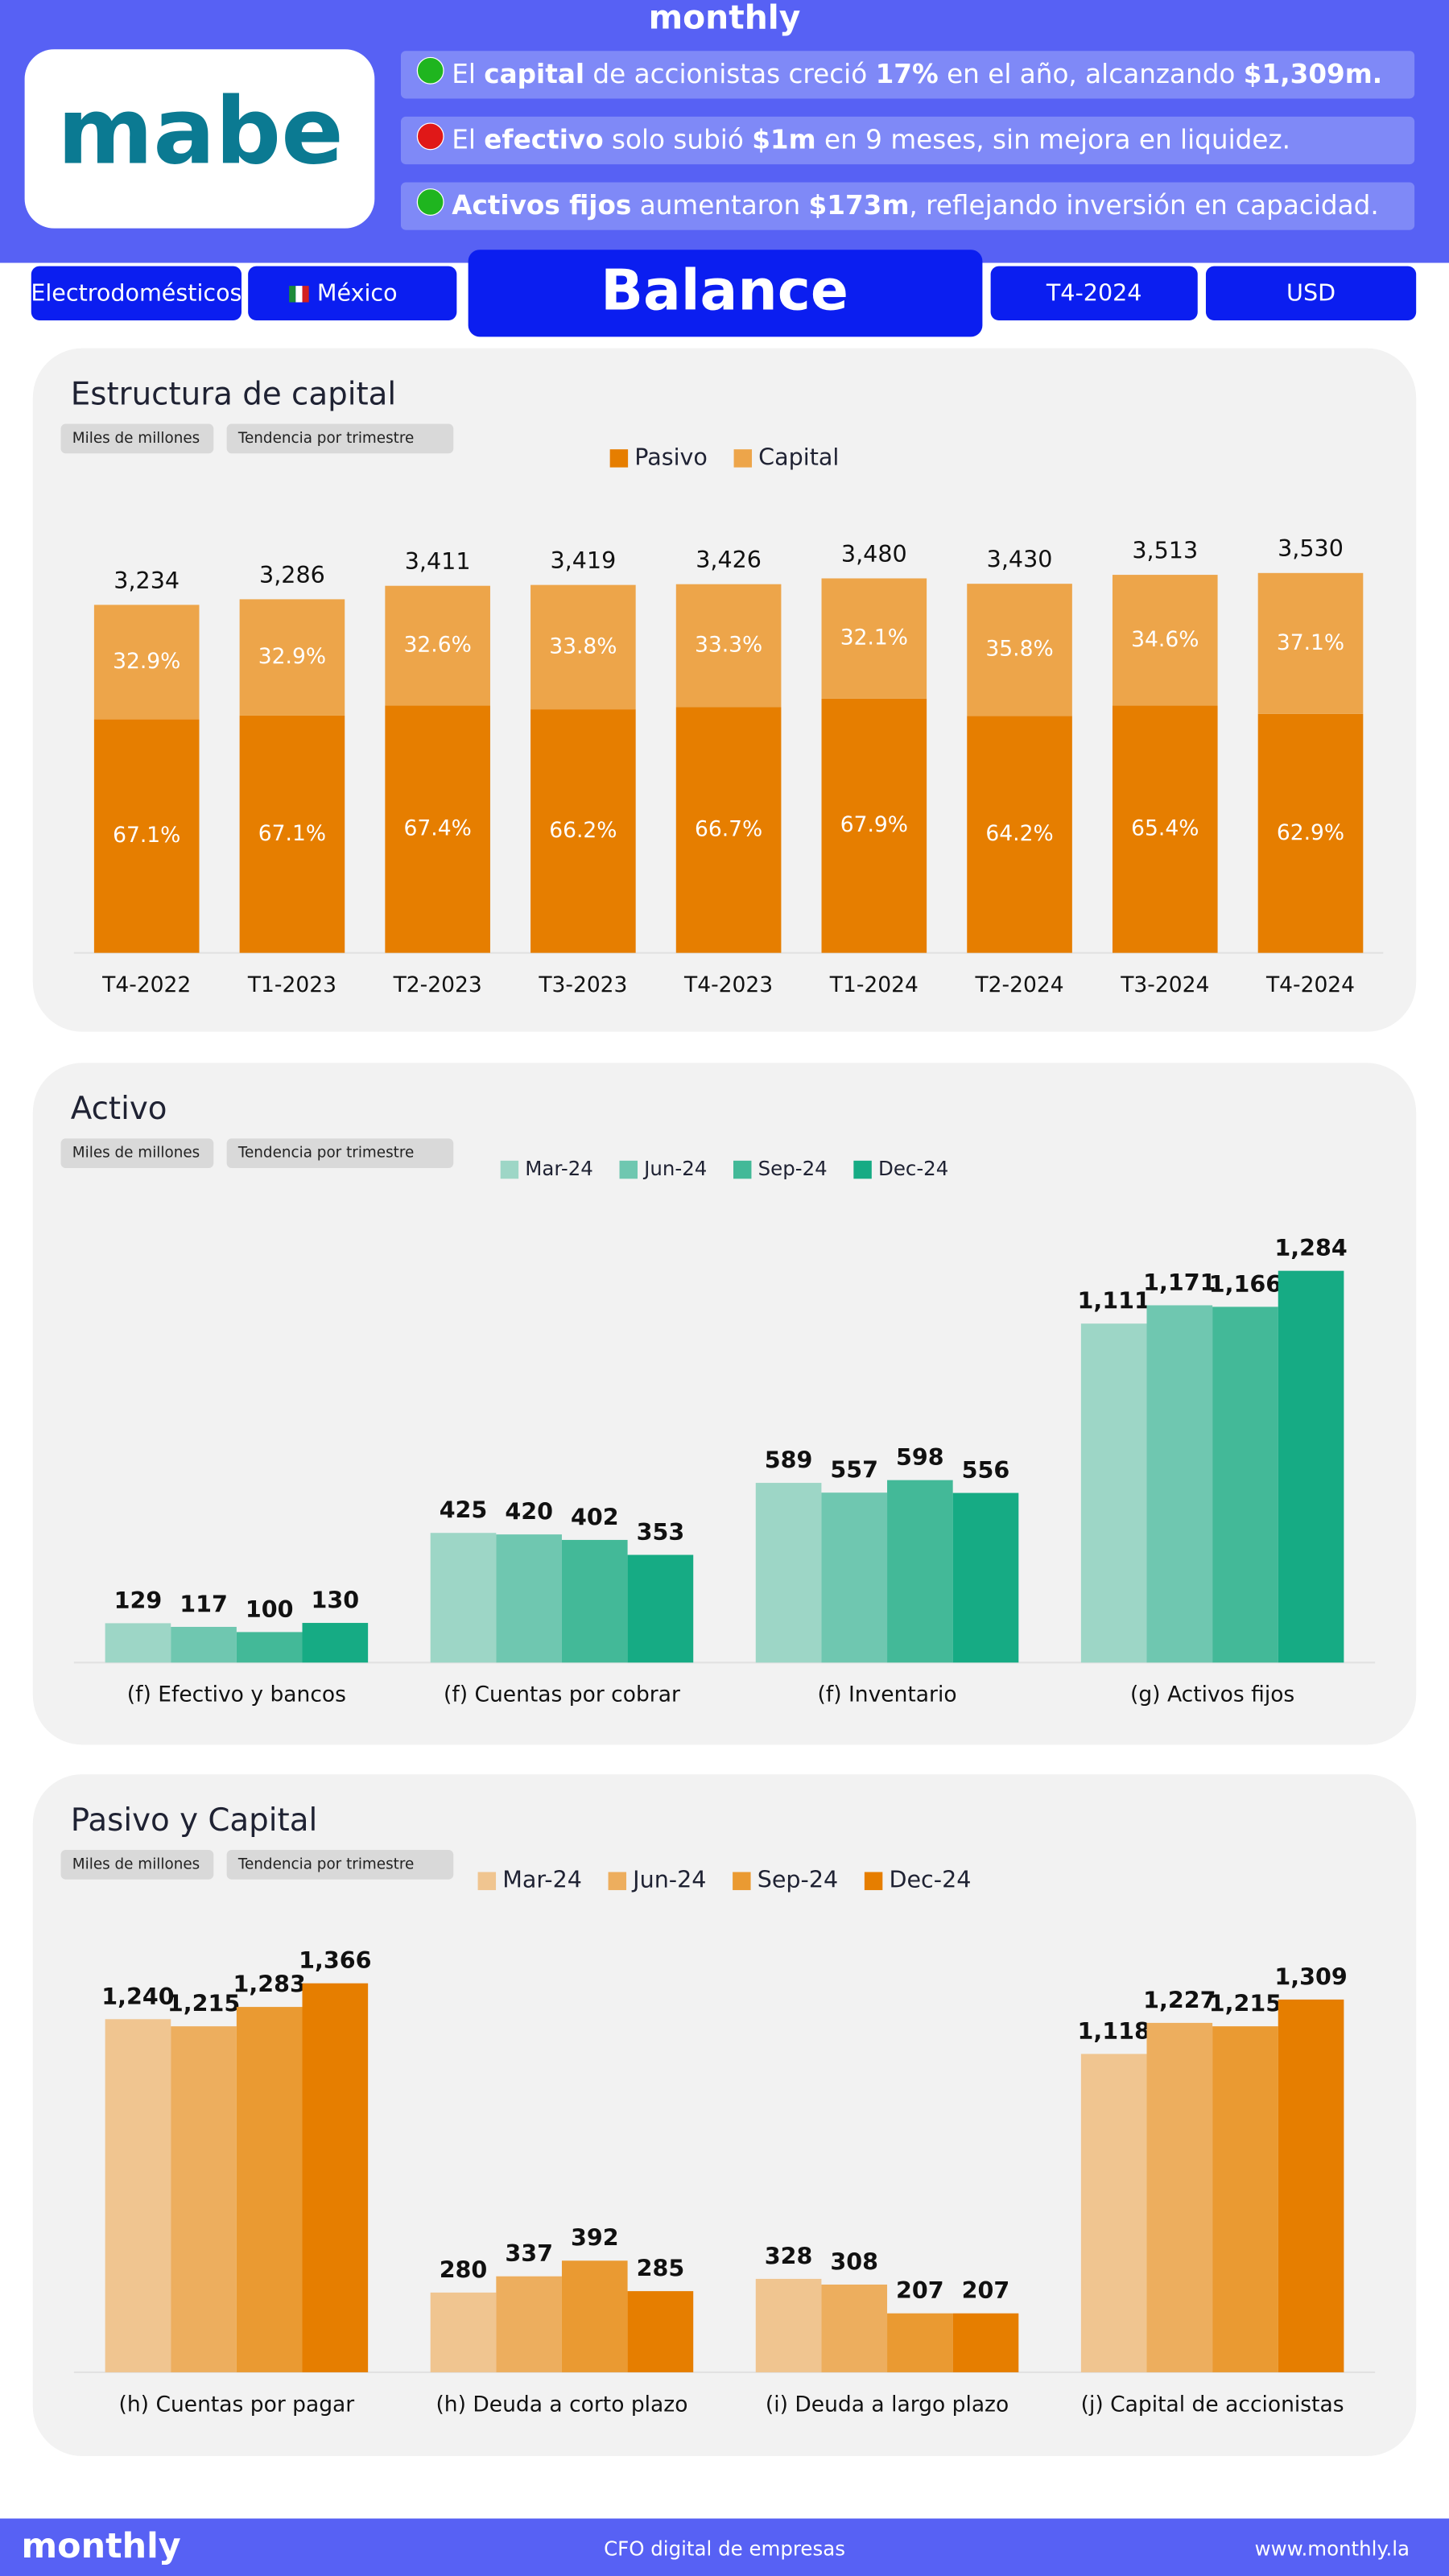 The image size is (1449, 2576). What do you see at coordinates (582, 984) in the screenshot?
I see `x-tick-label: T3-2023` at bounding box center [582, 984].